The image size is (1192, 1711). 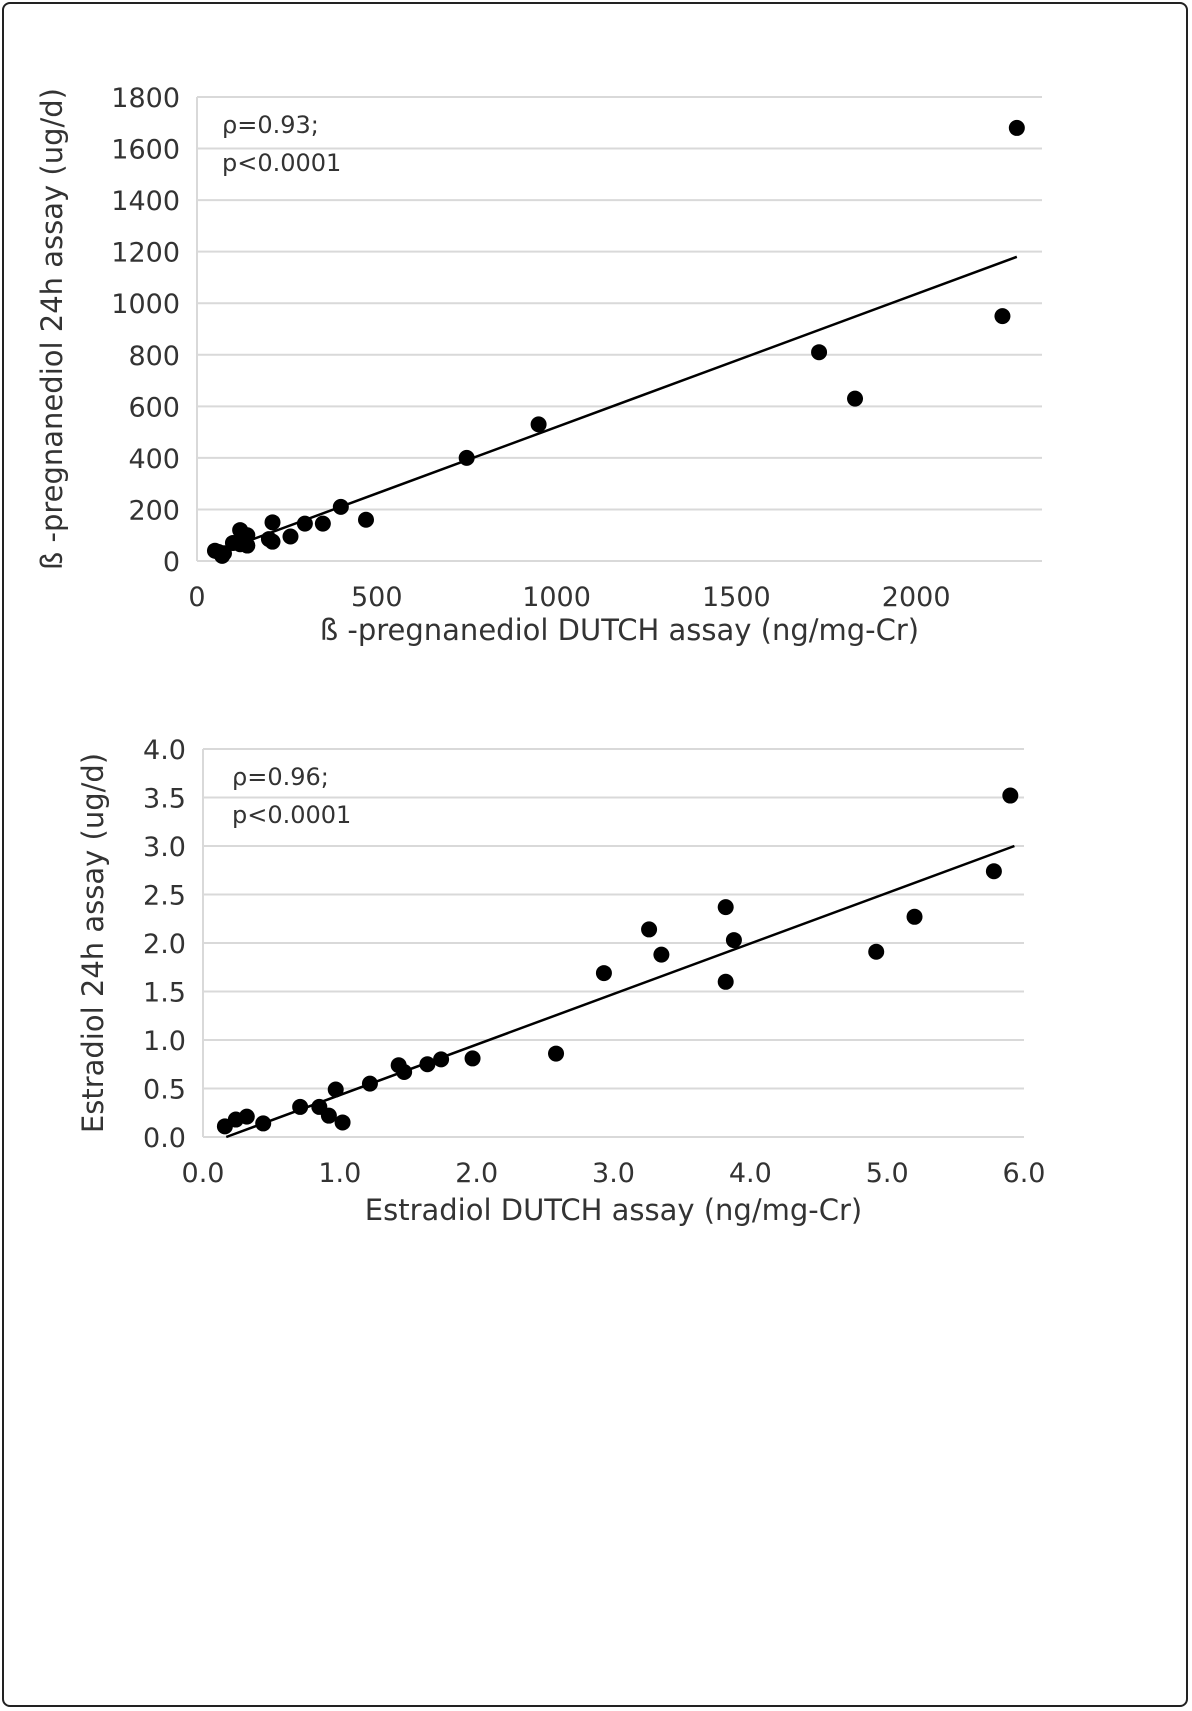 I want to click on x-tick-label: 0, so click(x=196, y=597).